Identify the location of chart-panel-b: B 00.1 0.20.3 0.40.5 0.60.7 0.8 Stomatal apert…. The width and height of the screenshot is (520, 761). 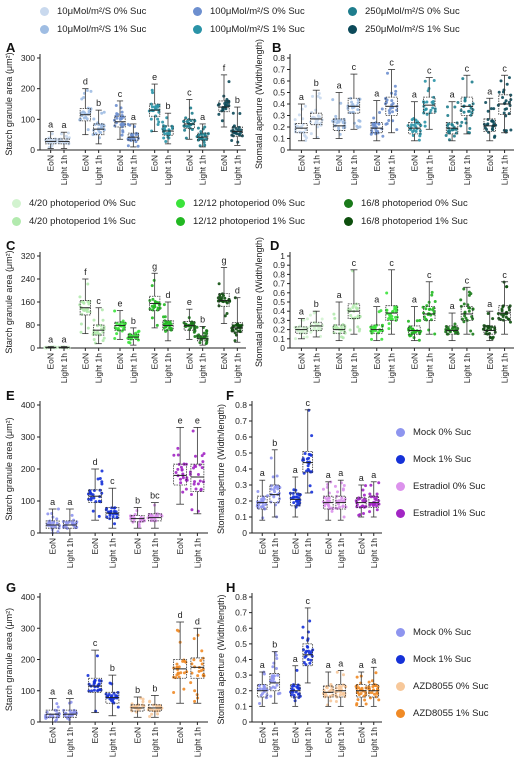
(384, 112).